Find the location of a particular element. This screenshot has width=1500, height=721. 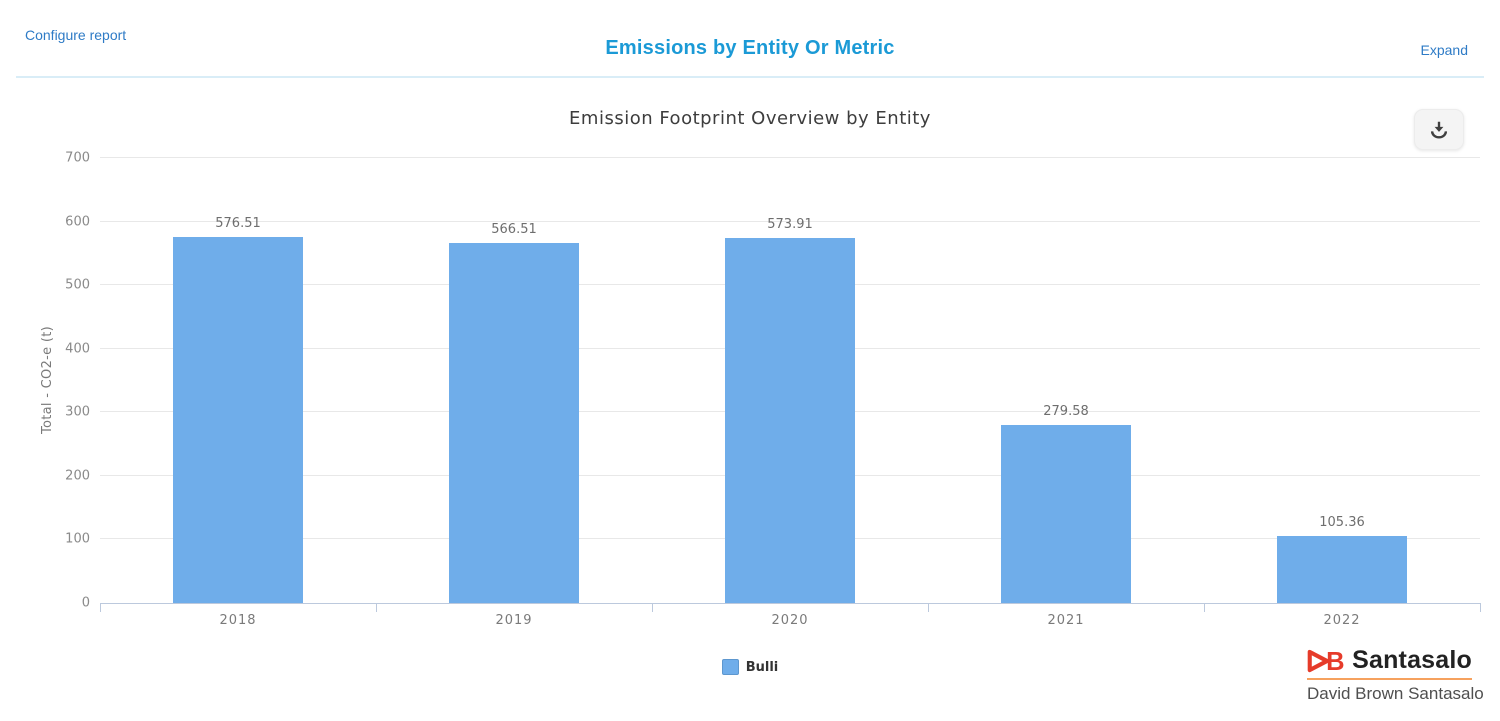

bar-2021: 279.58 is located at coordinates (1066, 503).